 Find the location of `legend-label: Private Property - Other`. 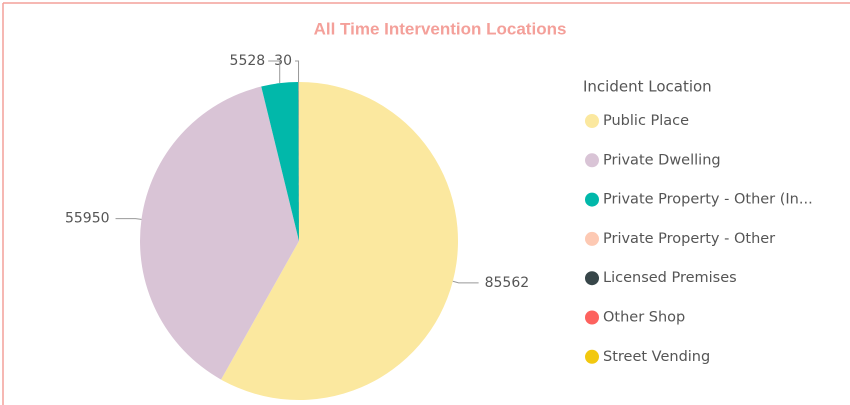

legend-label: Private Property - Other is located at coordinates (689, 239).